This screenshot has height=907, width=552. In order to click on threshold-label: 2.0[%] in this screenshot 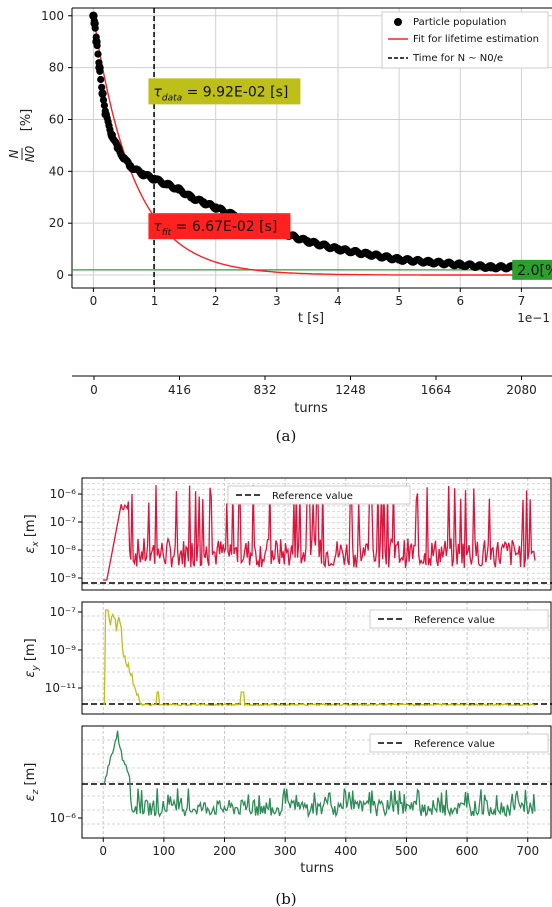, I will do `click(534, 271)`.